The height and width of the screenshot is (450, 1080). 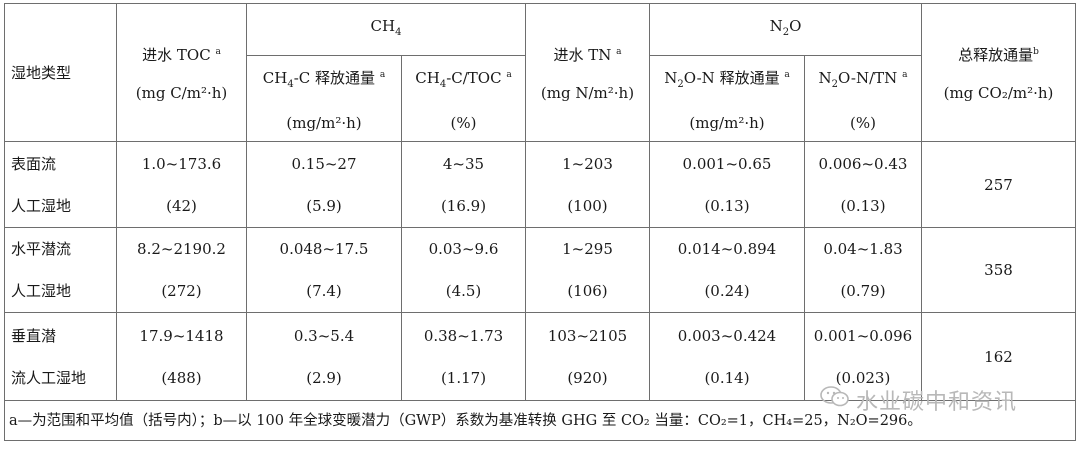 I want to click on cell-n2o-ratio: 0.04~1.83 (0.79), so click(x=863, y=270).